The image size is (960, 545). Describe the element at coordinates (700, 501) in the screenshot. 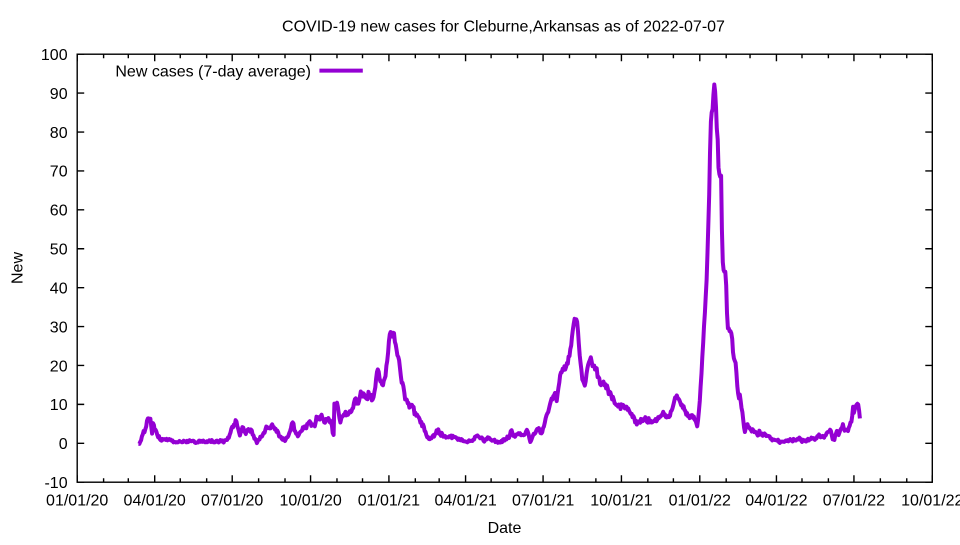

I see `svg-text: 01/01/22` at that location.